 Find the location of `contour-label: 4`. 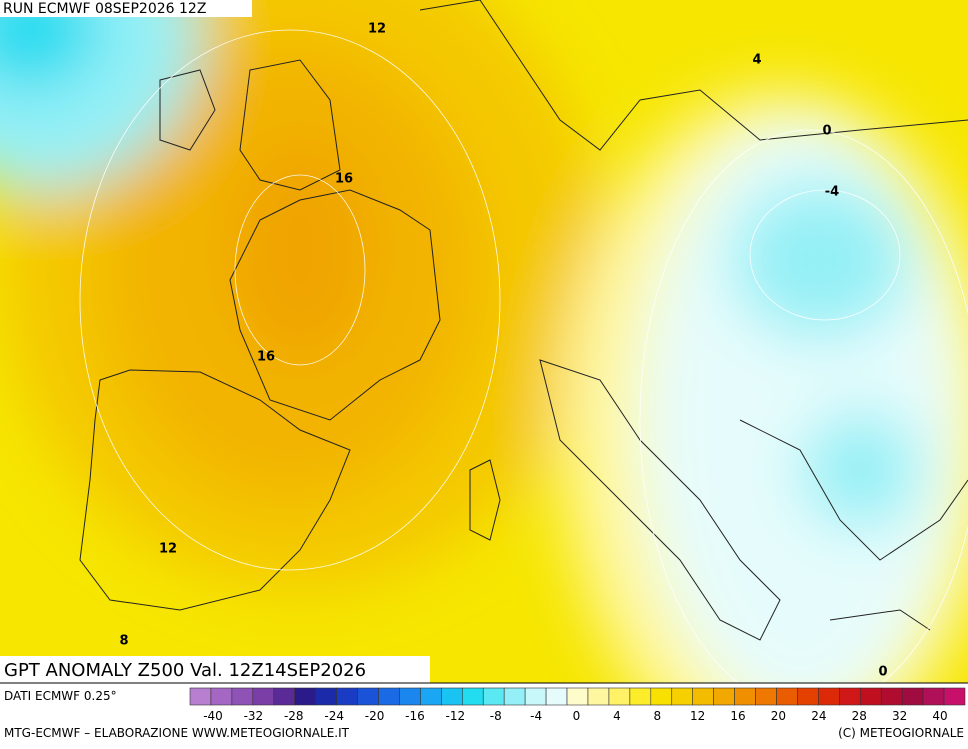

contour-label: 4 is located at coordinates (756, 60).